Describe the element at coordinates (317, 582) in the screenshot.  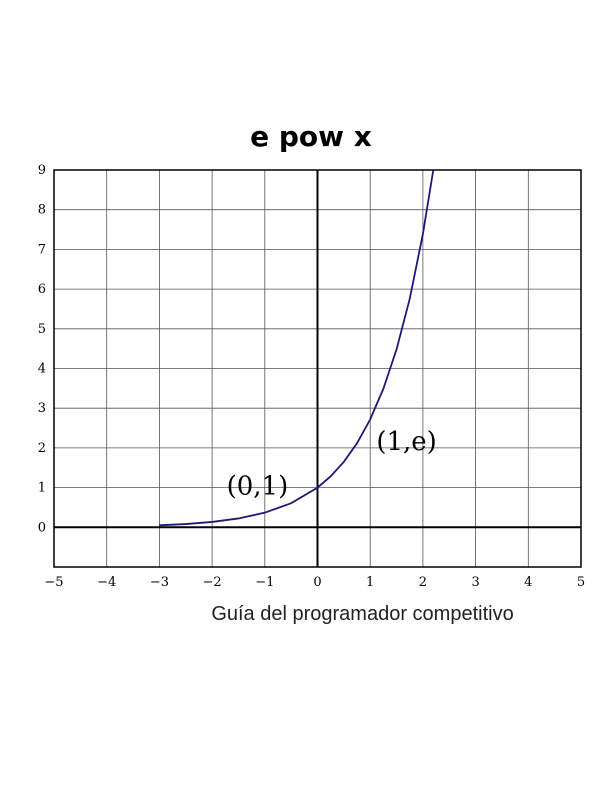
I see `x-tick-label: 0` at that location.